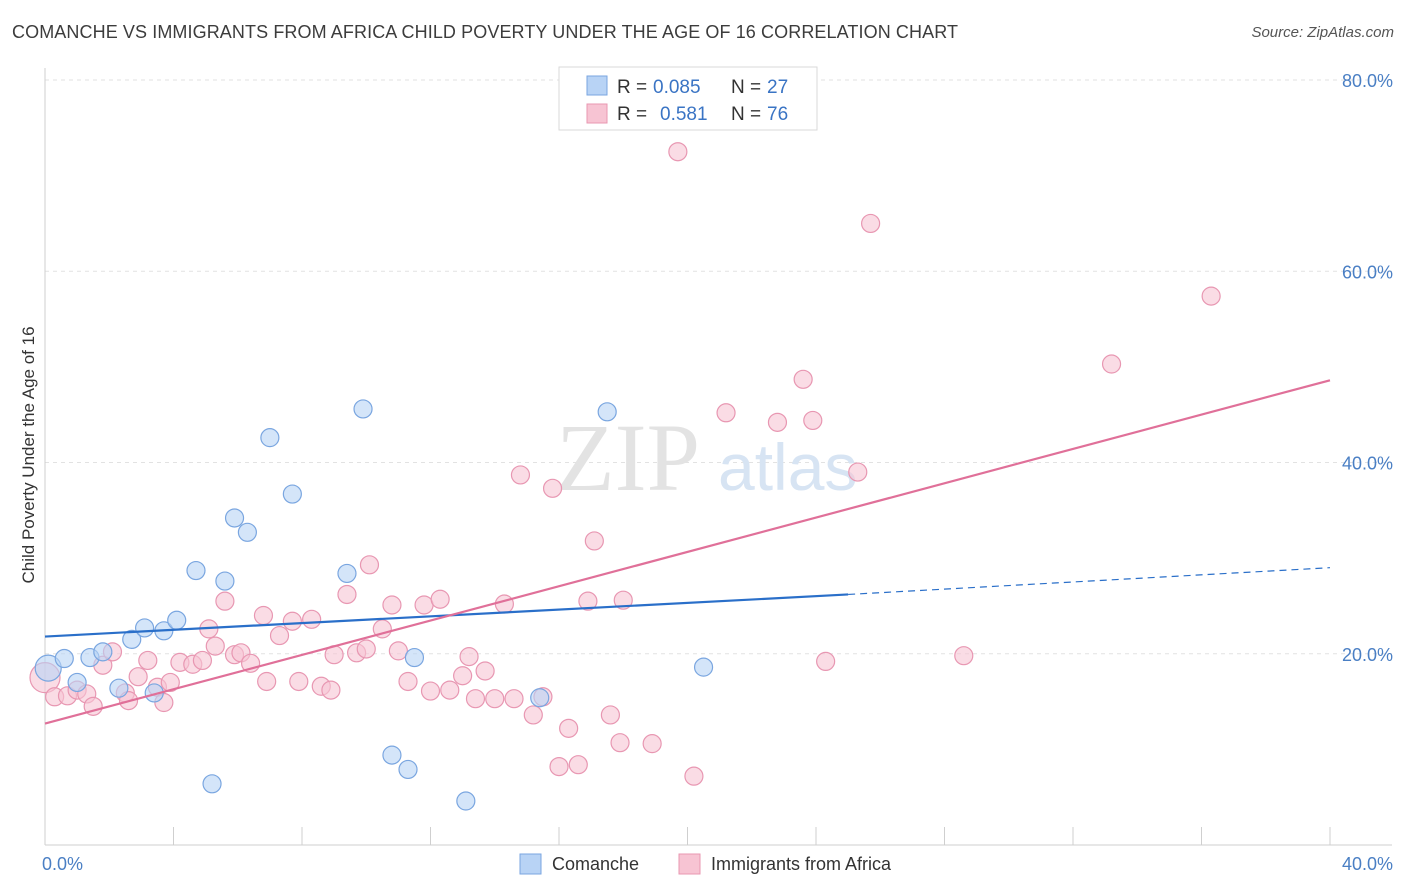  Describe the element at coordinates (801, 864) in the screenshot. I see `bottom-legend-label-africa: Immigrants from Africa` at that location.